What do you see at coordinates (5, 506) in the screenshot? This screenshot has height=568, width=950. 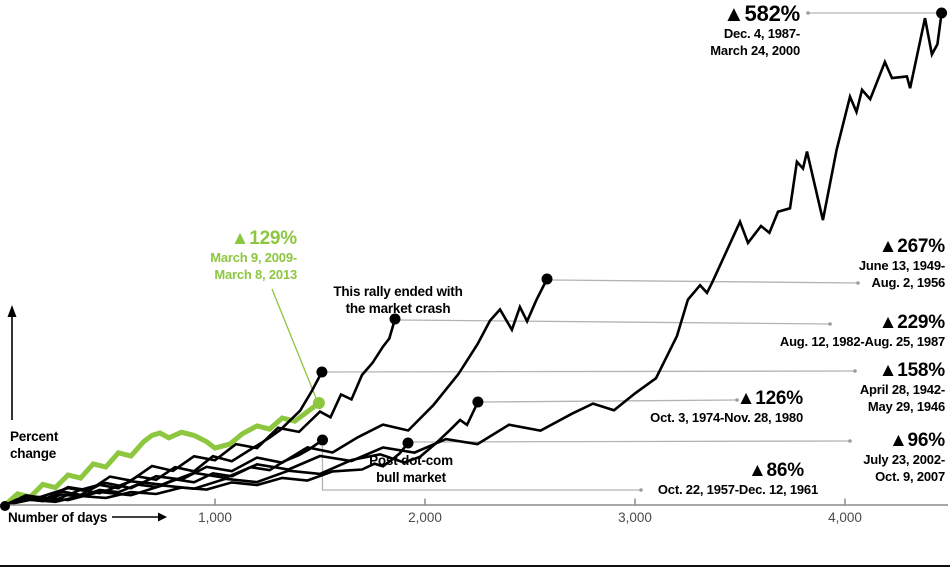 I see `origin-dot` at bounding box center [5, 506].